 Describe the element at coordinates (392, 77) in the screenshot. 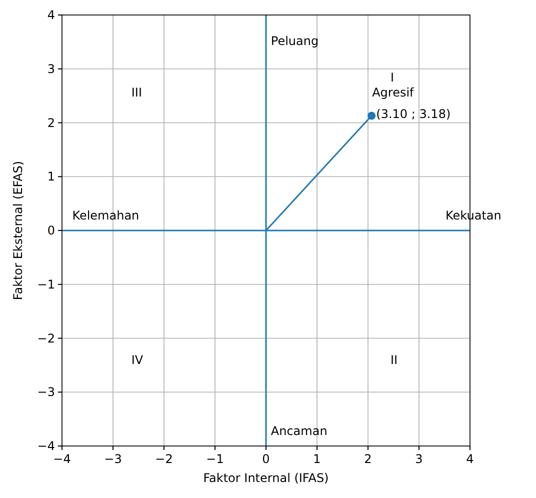

I see `annotation: I` at that location.